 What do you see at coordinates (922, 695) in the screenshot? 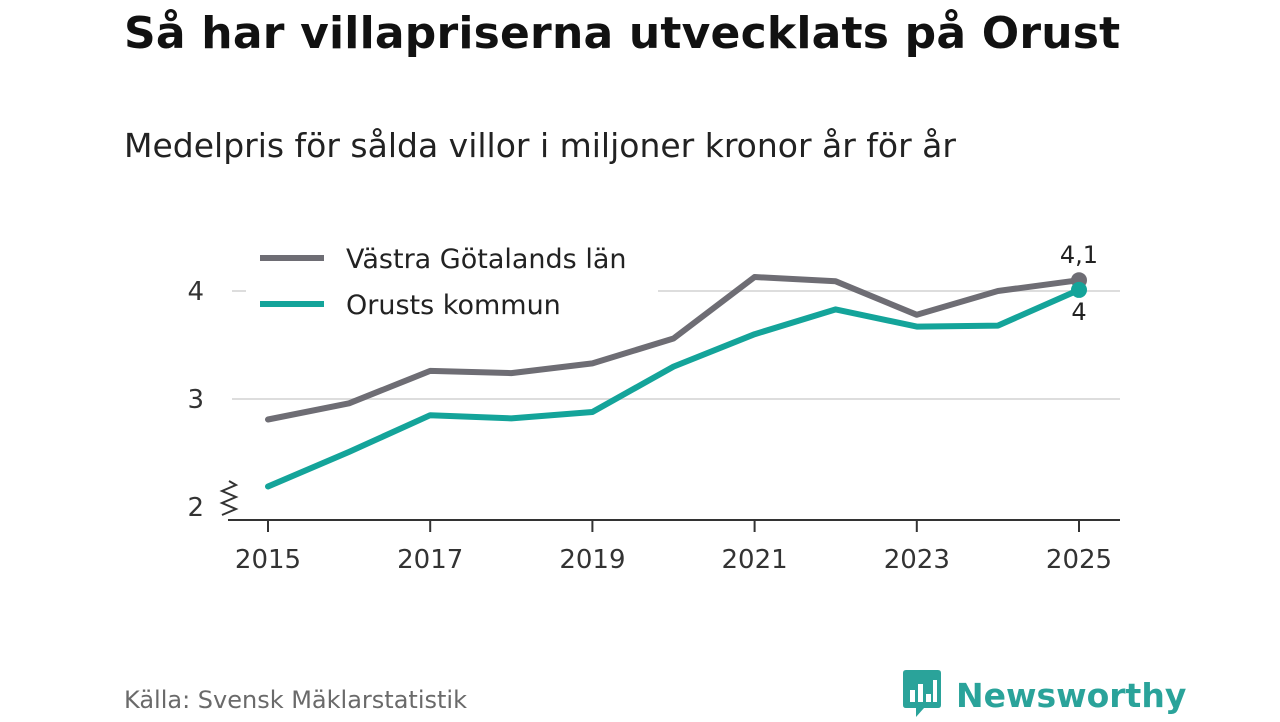
I see `newsworthy-logo-icon` at bounding box center [922, 695].